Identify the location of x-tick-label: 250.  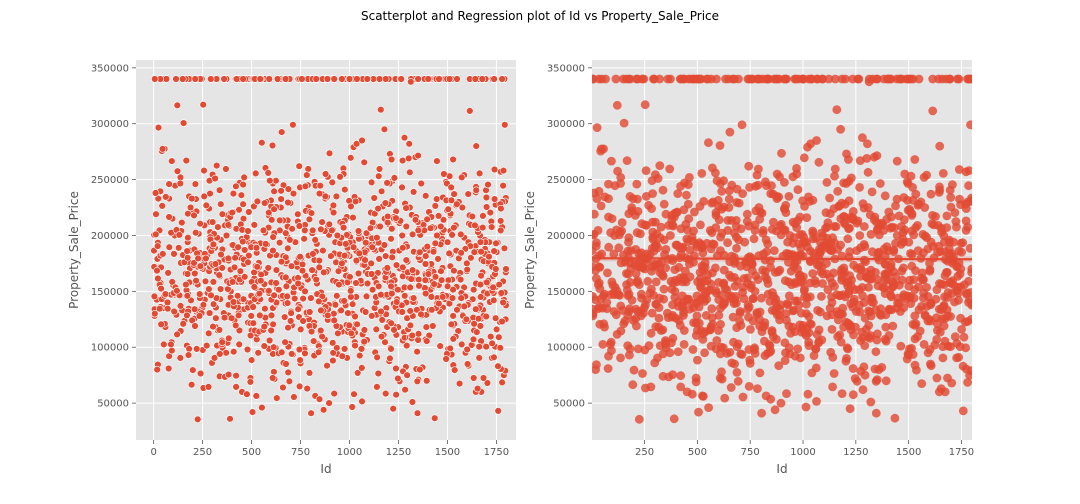
(644, 452).